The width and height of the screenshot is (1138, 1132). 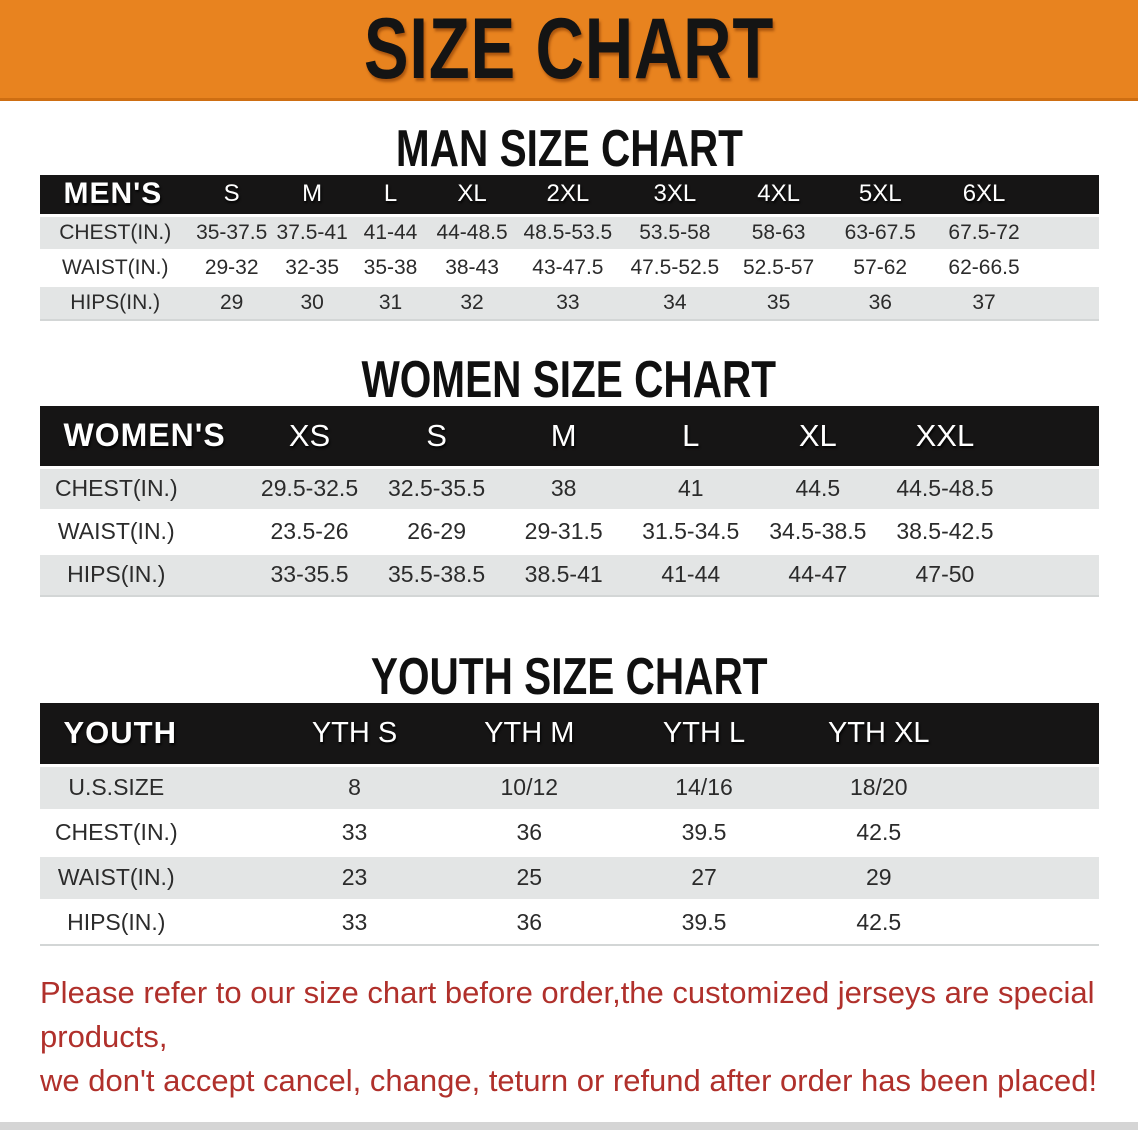 I want to click on size-value: 35-38, so click(x=390, y=267).